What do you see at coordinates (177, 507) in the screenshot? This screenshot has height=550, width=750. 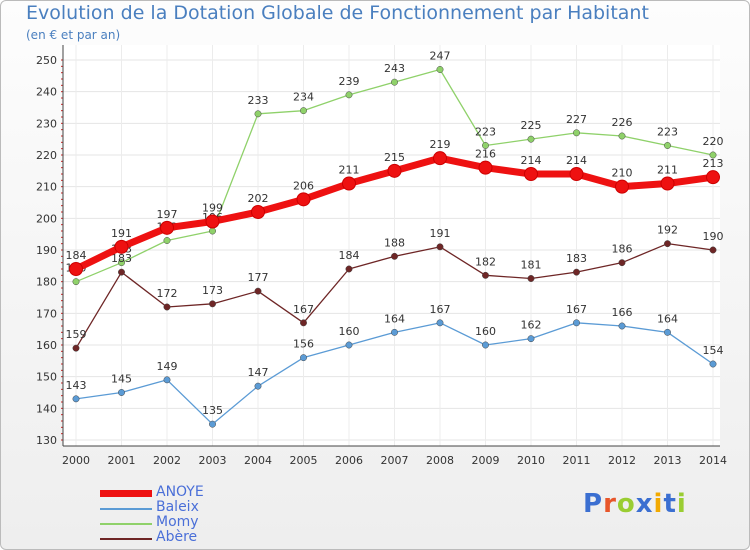 I see `legend-label-baleix: Baleix` at bounding box center [177, 507].